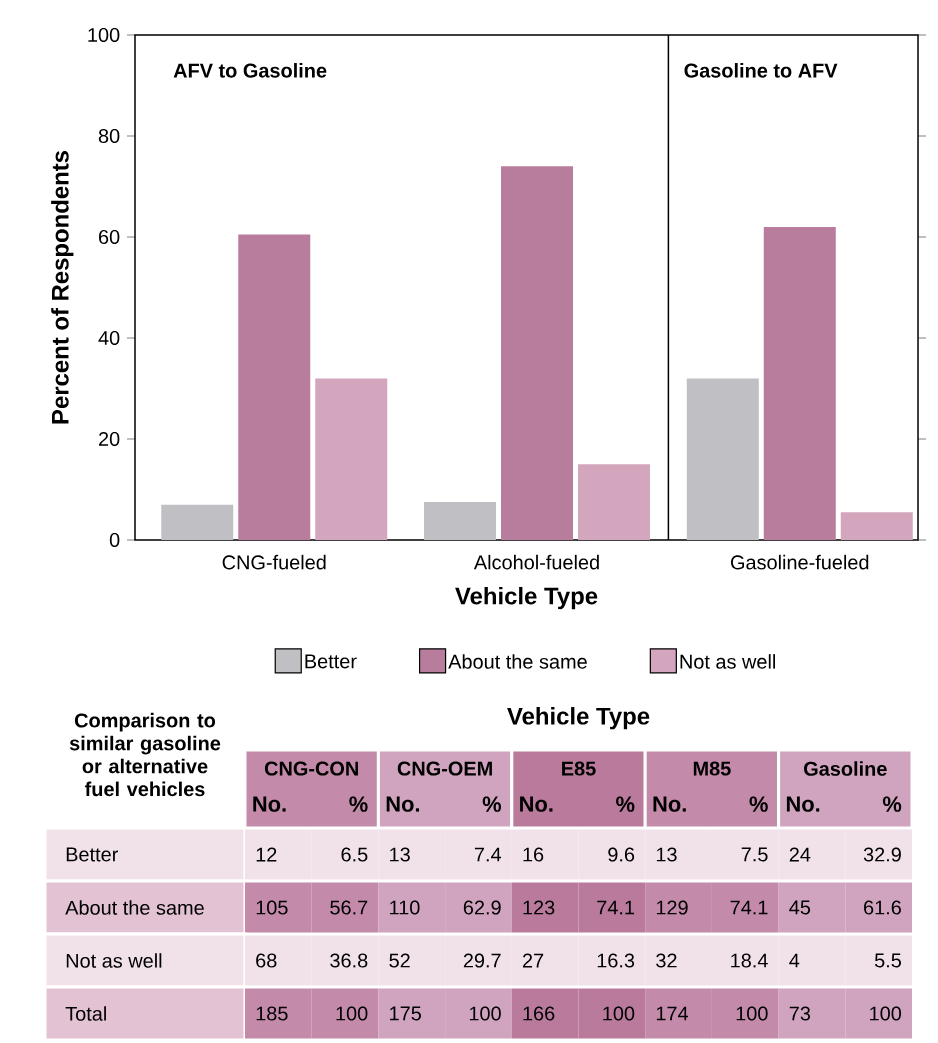 The image size is (938, 1043). What do you see at coordinates (250, 70) in the screenshot?
I see `annotation: AFV to Gasoline` at bounding box center [250, 70].